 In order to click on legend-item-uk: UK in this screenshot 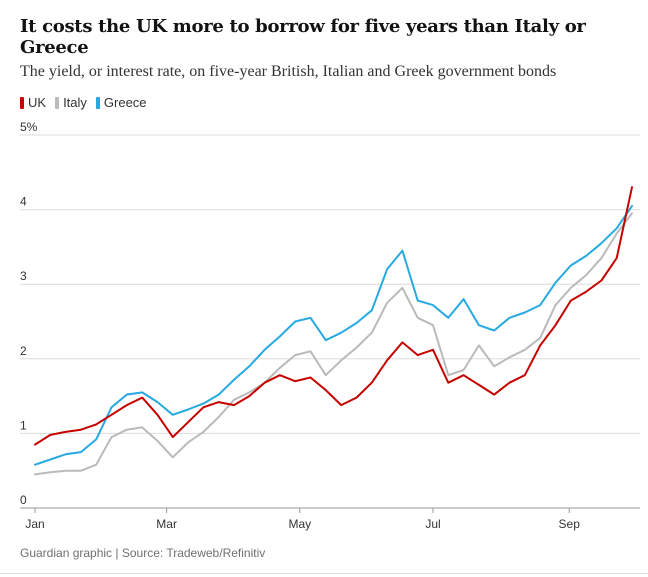, I will do `click(33, 102)`.